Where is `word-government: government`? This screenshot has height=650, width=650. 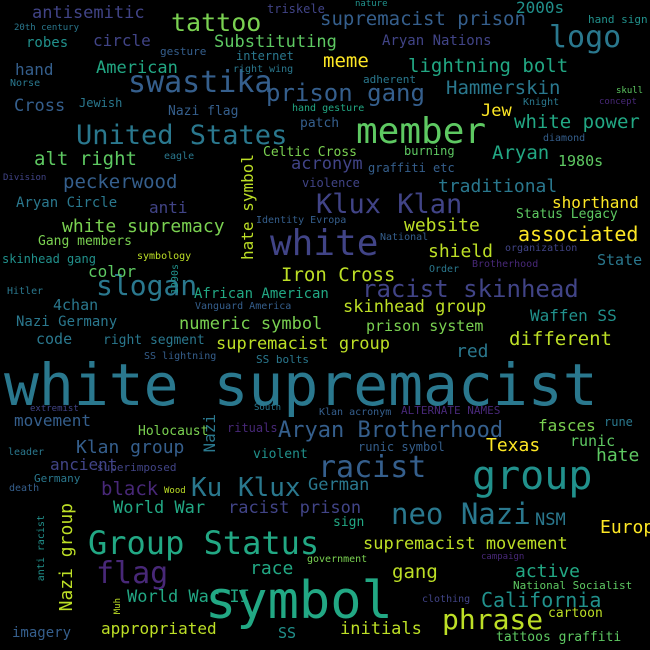 word-government: government is located at coordinates (337, 559).